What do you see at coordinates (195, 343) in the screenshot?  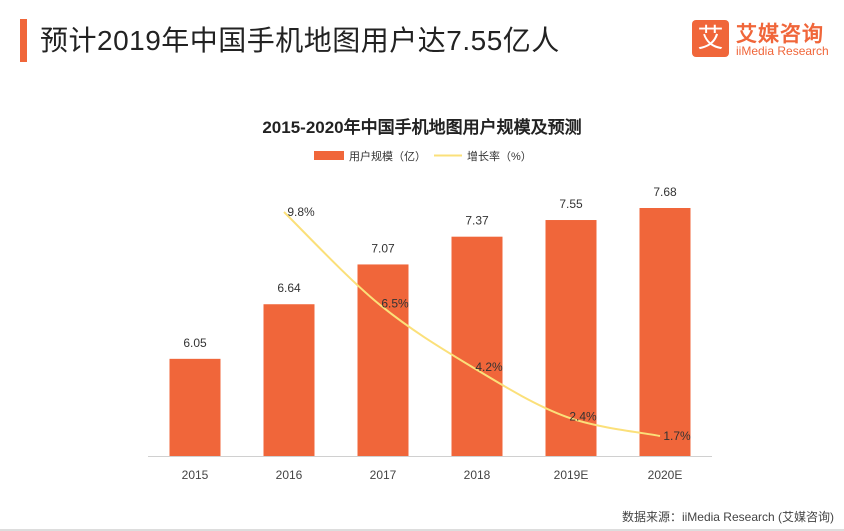 I see `bar-label-2015: 6.05` at bounding box center [195, 343].